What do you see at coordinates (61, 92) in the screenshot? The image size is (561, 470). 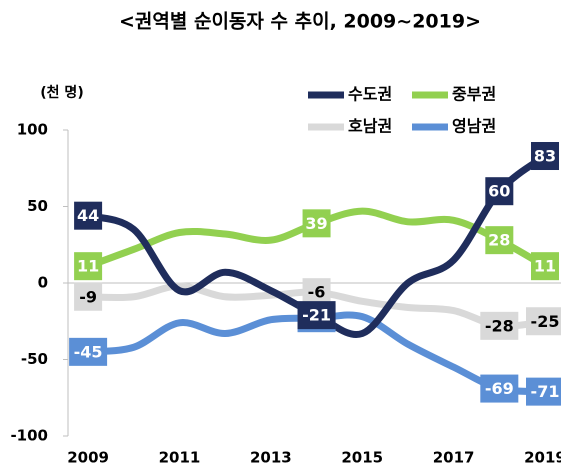 I see `unit-label: (천 명)` at bounding box center [61, 92].